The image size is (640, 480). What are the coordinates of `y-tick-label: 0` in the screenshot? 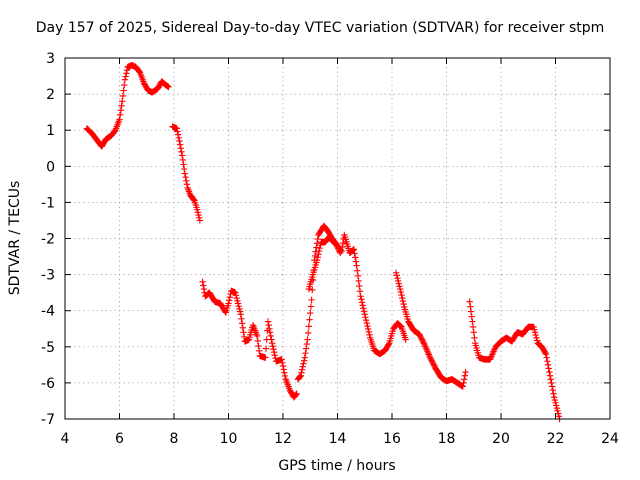 It's located at (50, 167).